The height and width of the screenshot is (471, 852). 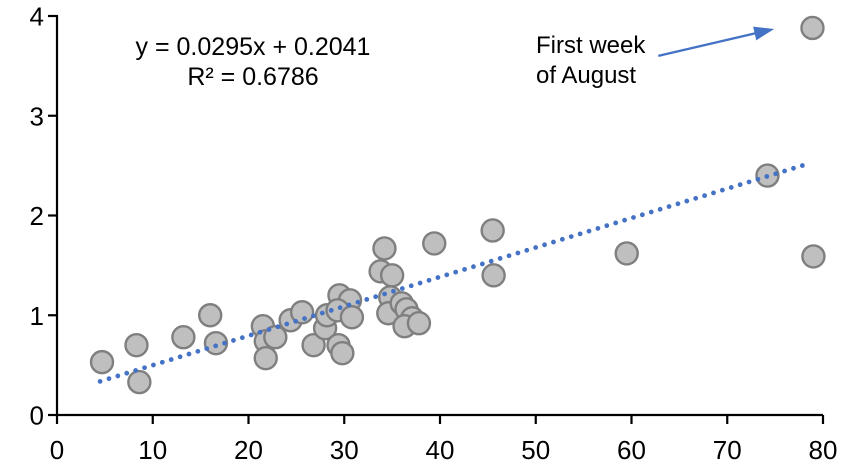 I want to click on annotation-arrow, so click(x=707, y=44).